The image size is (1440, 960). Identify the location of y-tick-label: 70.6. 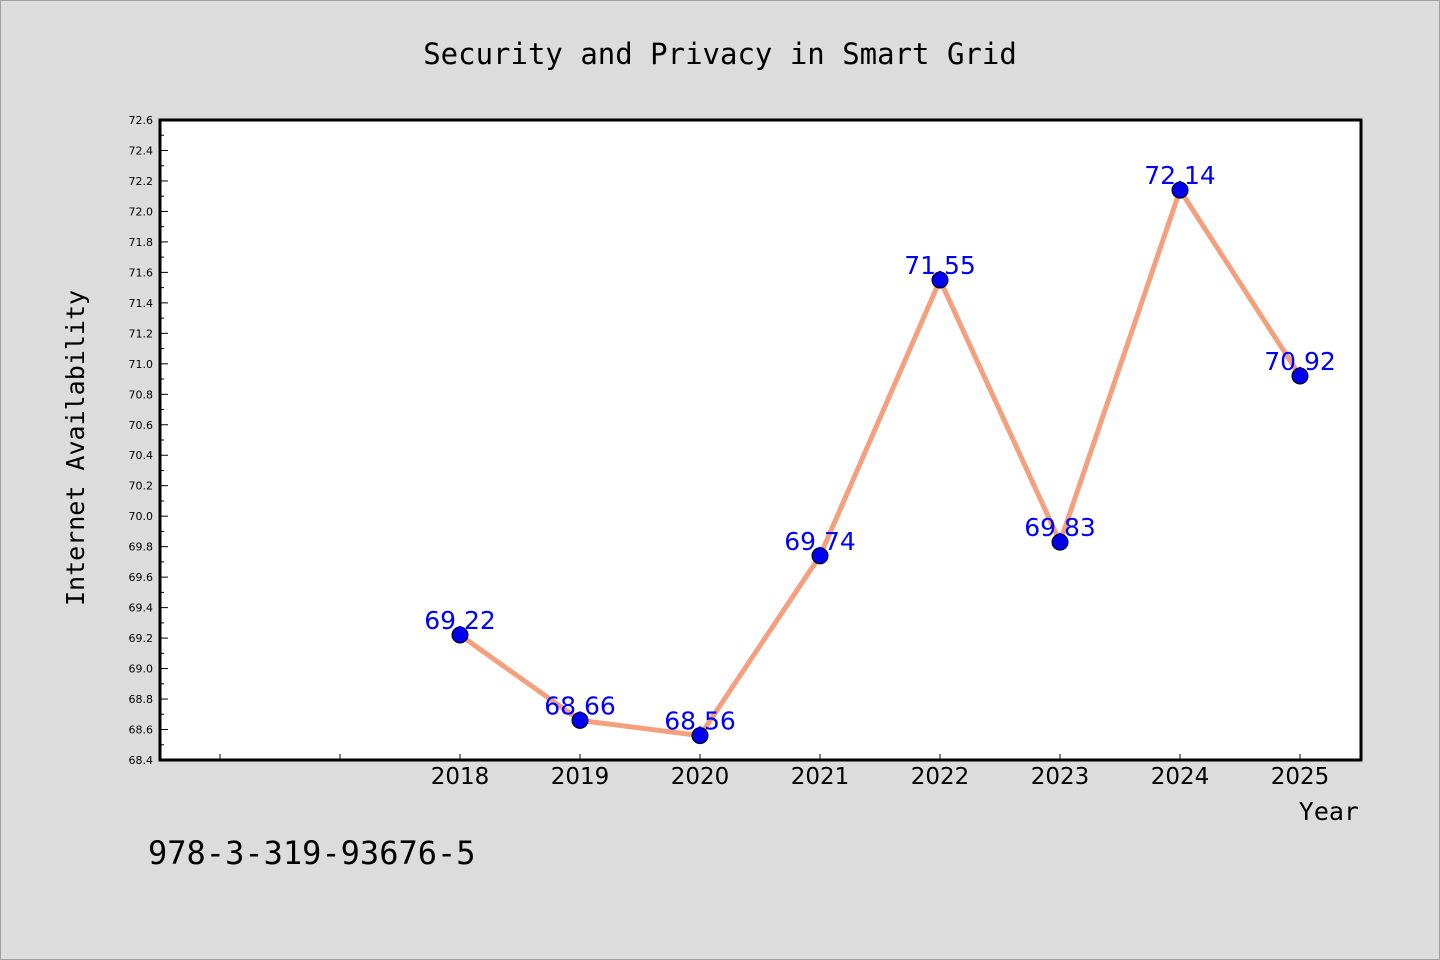
(141, 425).